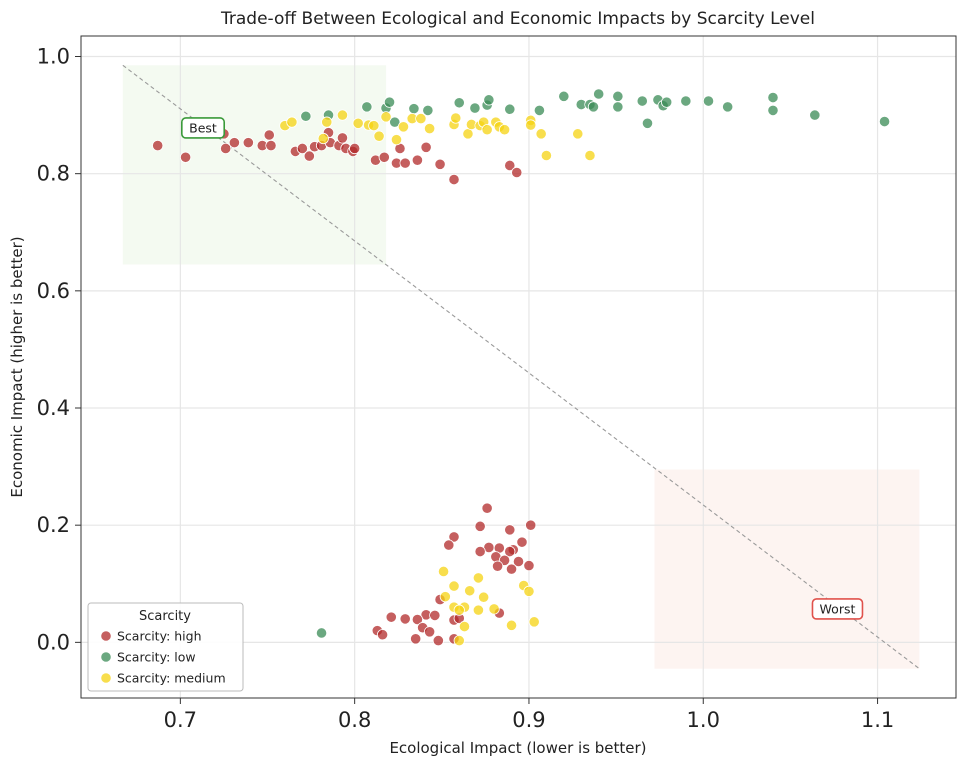 The height and width of the screenshot is (766, 966). Describe the element at coordinates (354, 720) in the screenshot. I see `x-tick-label: 0.8` at that location.